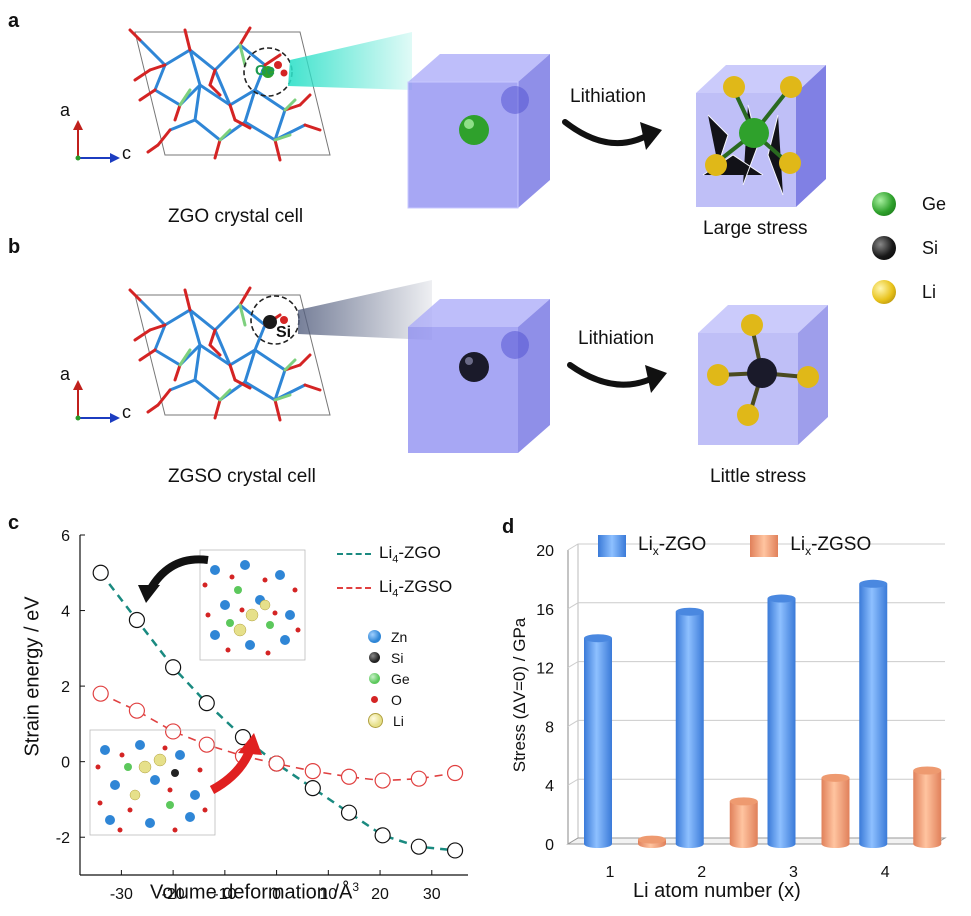 The image size is (971, 916). I want to click on ge-site-label: Ge, so click(265, 70).